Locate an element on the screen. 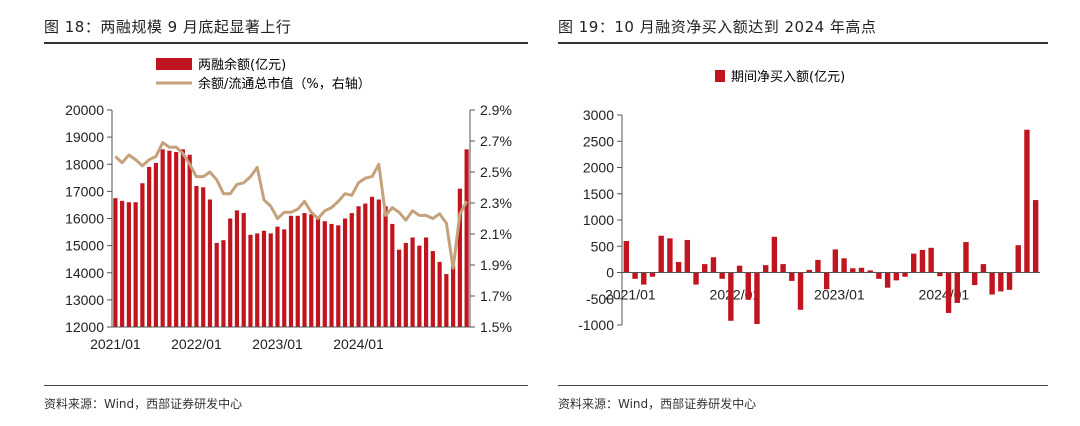 This screenshot has height=426, width=1080. right-chart-x-tick-label: 2022/01 is located at coordinates (735, 295).